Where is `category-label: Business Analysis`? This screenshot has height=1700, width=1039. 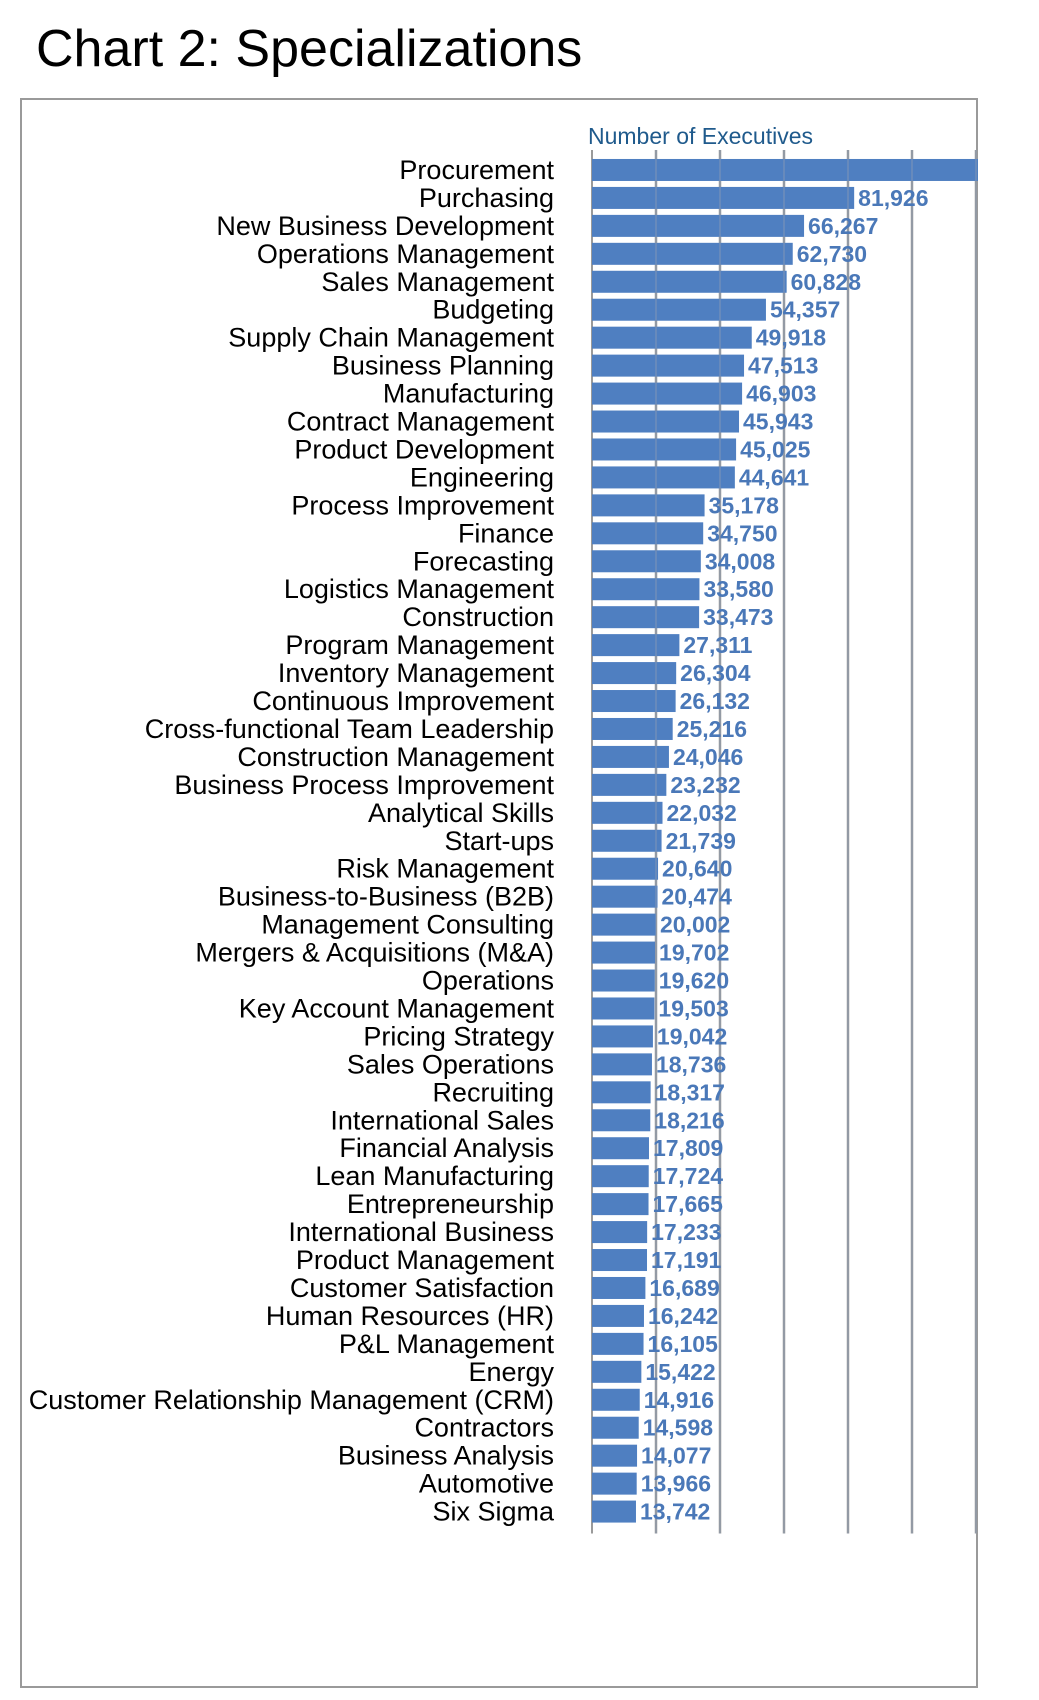
category-label: Business Analysis is located at coordinates (446, 1456).